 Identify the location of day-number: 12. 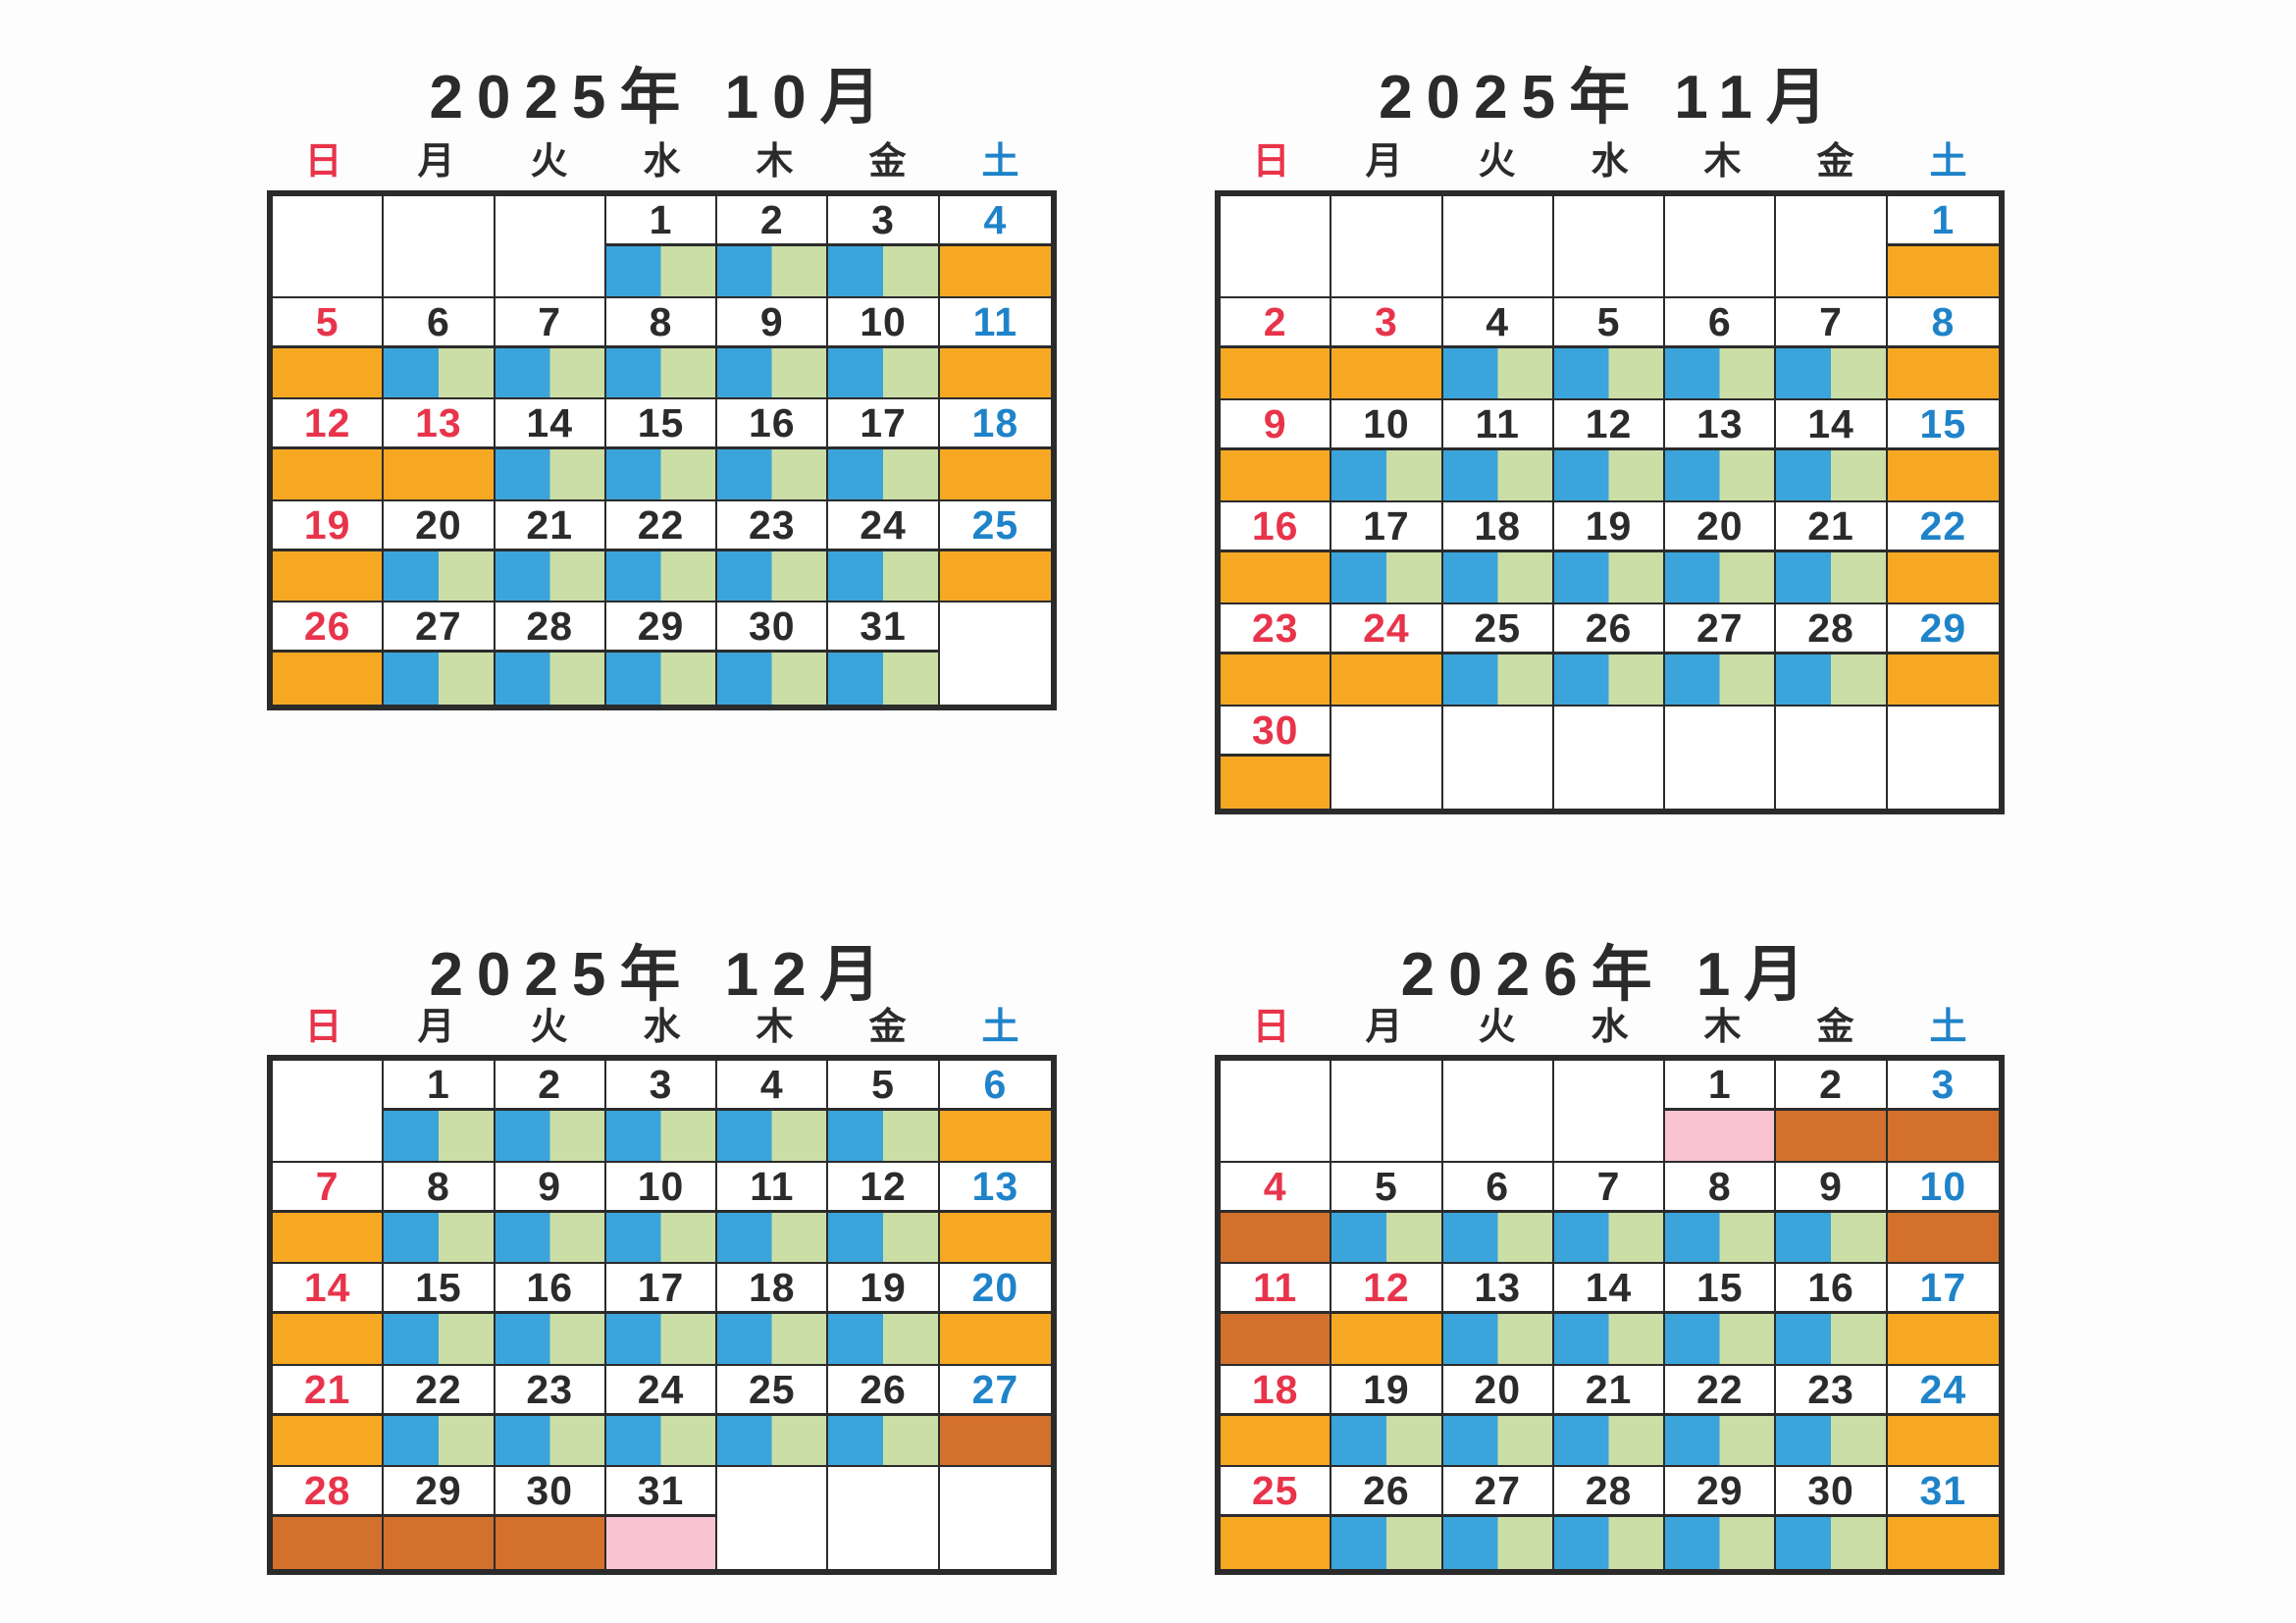
(1386, 1288).